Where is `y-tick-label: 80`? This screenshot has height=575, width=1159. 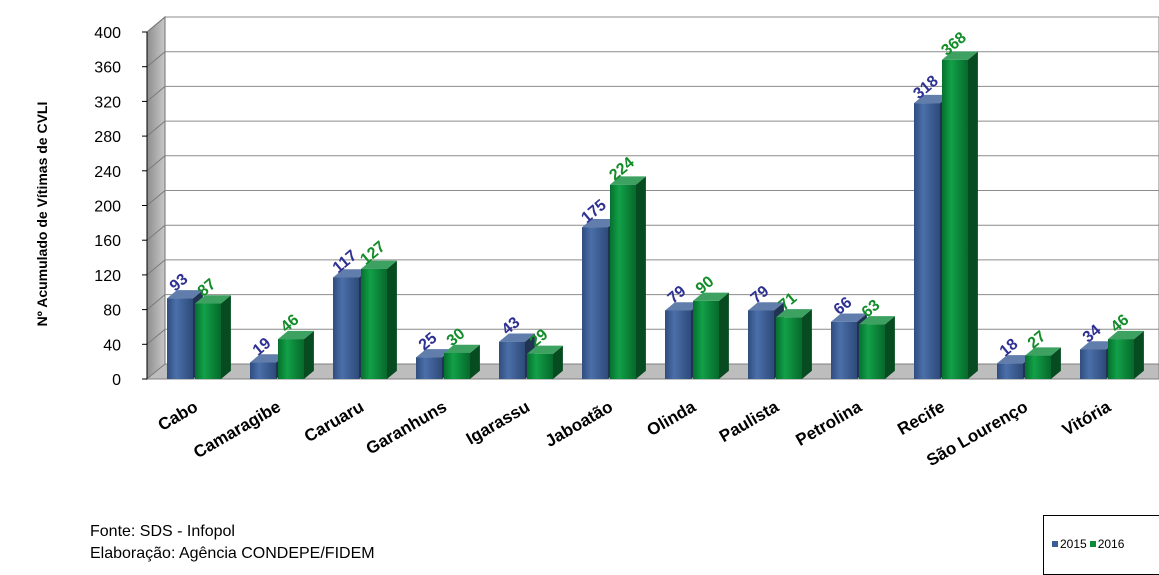
y-tick-label: 80 is located at coordinates (112, 311).